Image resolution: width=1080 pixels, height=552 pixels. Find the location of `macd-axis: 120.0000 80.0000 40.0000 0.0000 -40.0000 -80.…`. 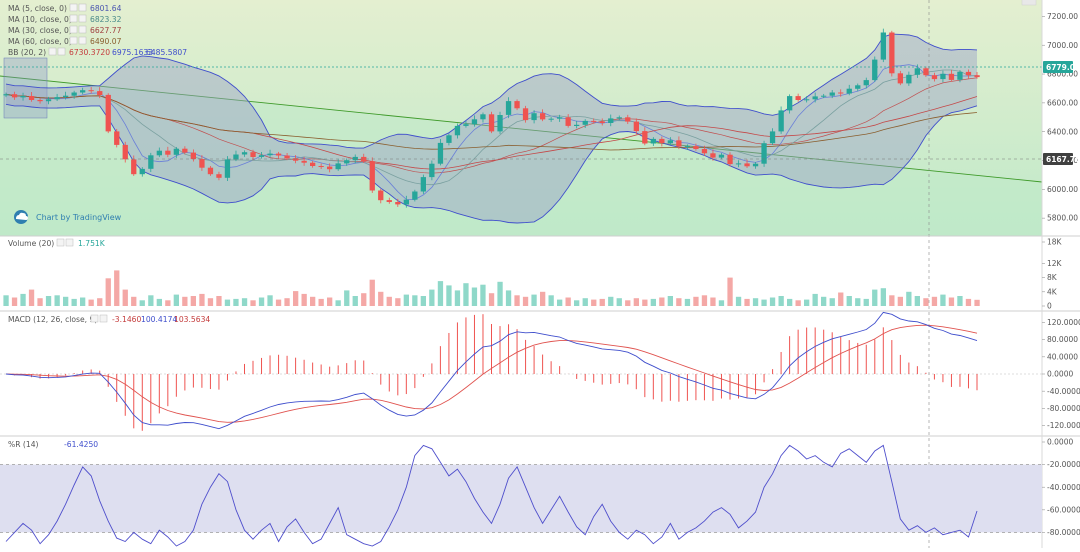

macd-axis: 120.0000 80.0000 40.0000 0.0000 -40.0000 -80.… is located at coordinates (1061, 374).